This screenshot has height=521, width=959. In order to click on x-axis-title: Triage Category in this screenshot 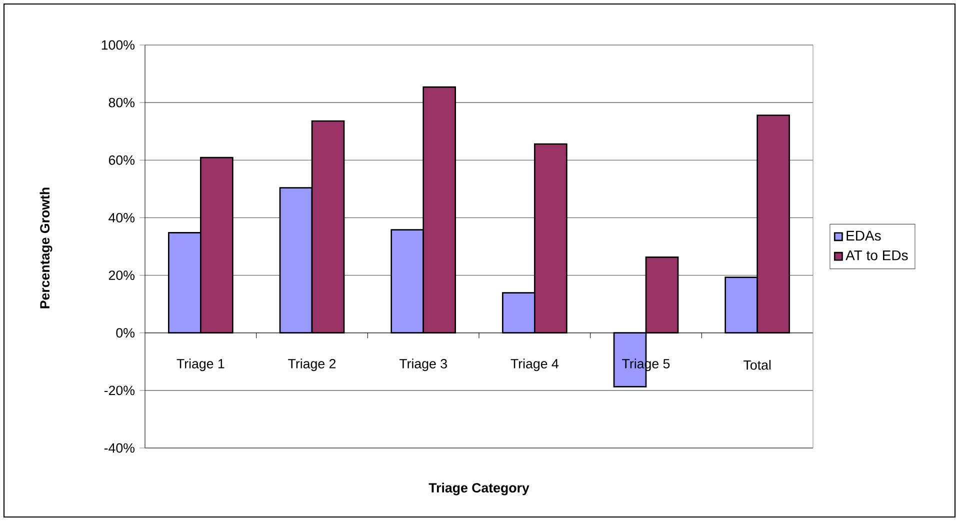, I will do `click(479, 489)`.